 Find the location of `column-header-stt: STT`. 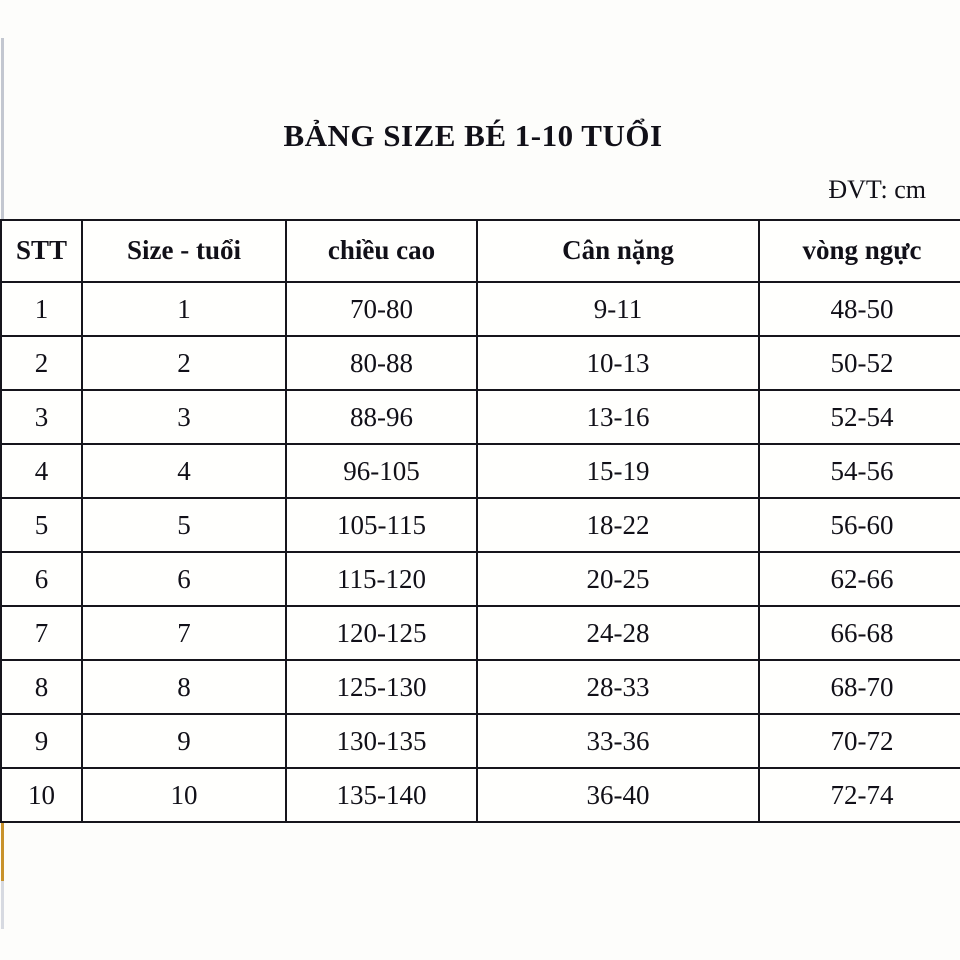

column-header-stt: STT is located at coordinates (41, 251).